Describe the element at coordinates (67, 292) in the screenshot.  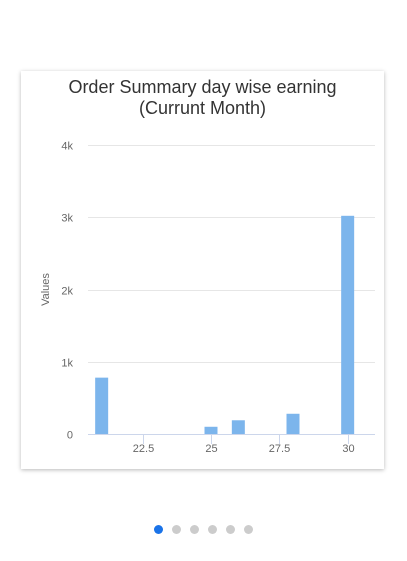
I see `y-tick-label: 2k` at that location.